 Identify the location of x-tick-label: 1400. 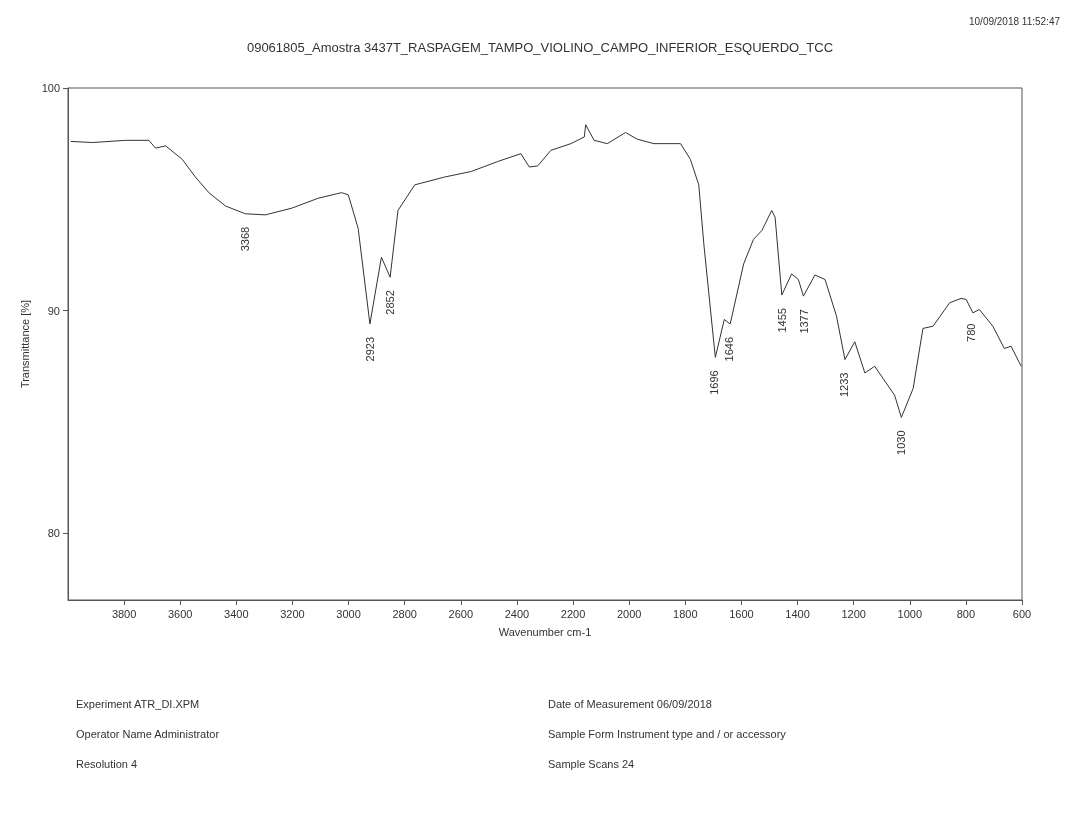
(797, 613).